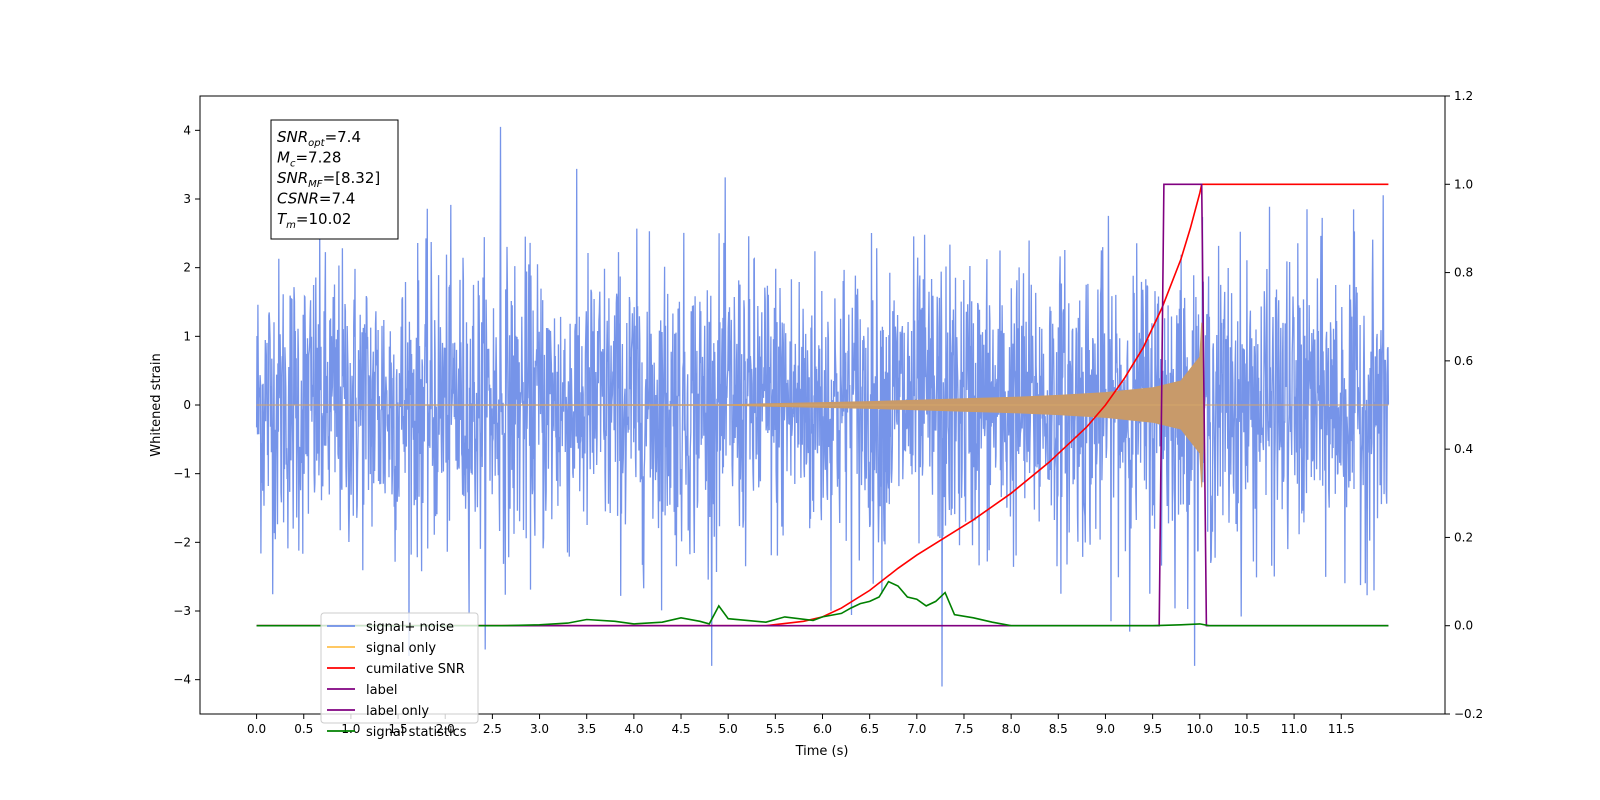  I want to click on y-tick-label: 1, so click(187, 336).